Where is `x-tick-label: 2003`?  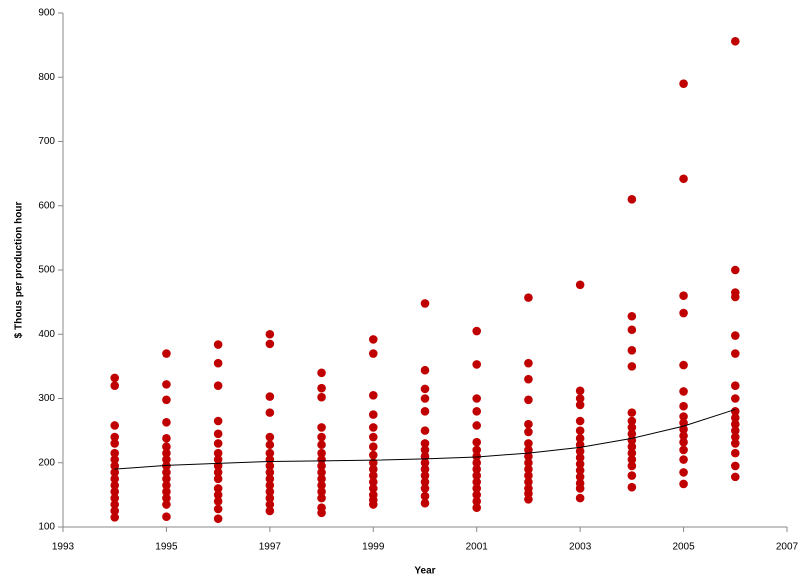 x-tick-label: 2003 is located at coordinates (580, 547).